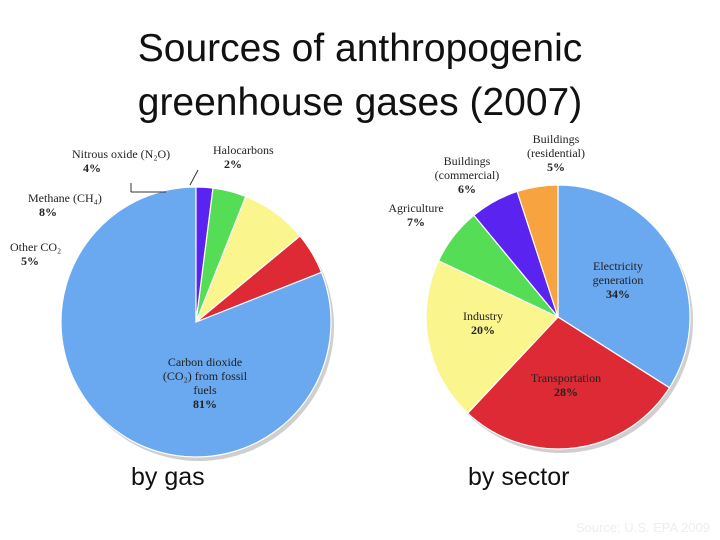  What do you see at coordinates (467, 175) in the screenshot?
I see `slice-label-1-4: Buildings (commercial) 6%` at bounding box center [467, 175].